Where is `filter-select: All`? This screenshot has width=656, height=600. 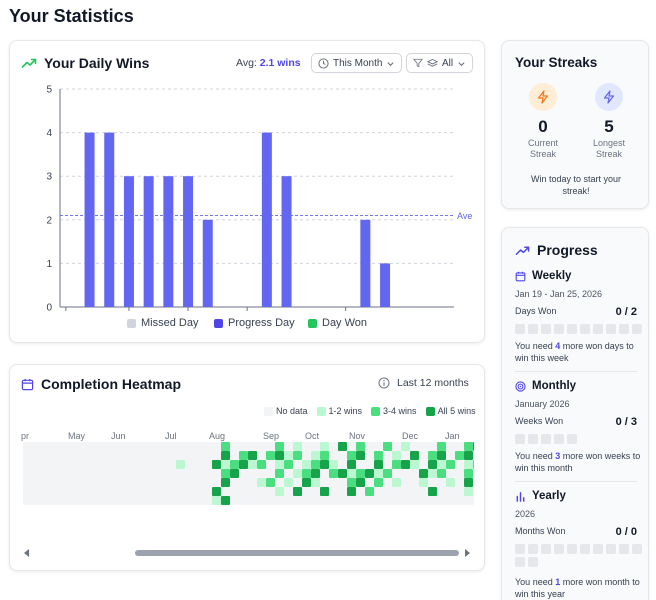
filter-select: All is located at coordinates (440, 63).